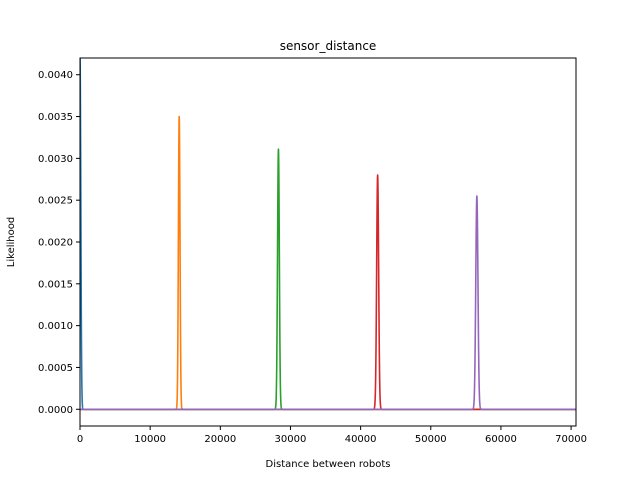  What do you see at coordinates (80, 439) in the screenshot?
I see `x-tick-label: 0` at bounding box center [80, 439].